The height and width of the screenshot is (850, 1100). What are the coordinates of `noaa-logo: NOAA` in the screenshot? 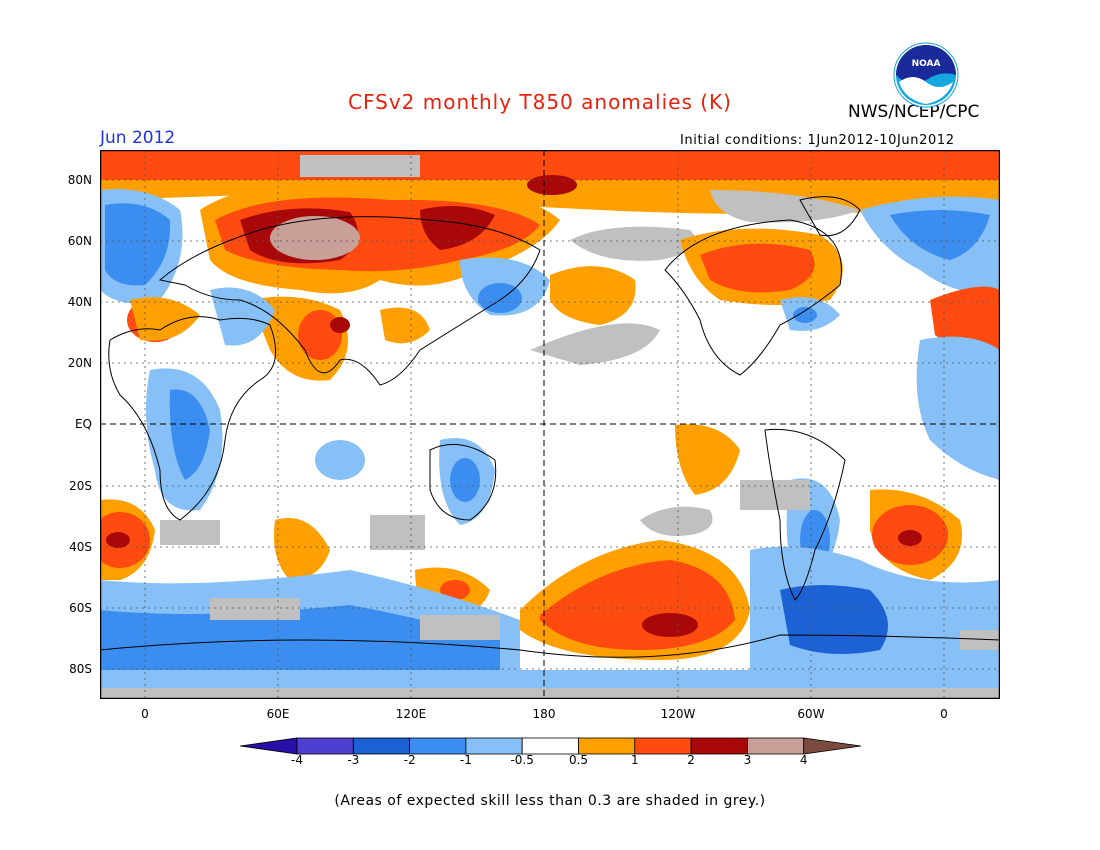 It's located at (926, 75).